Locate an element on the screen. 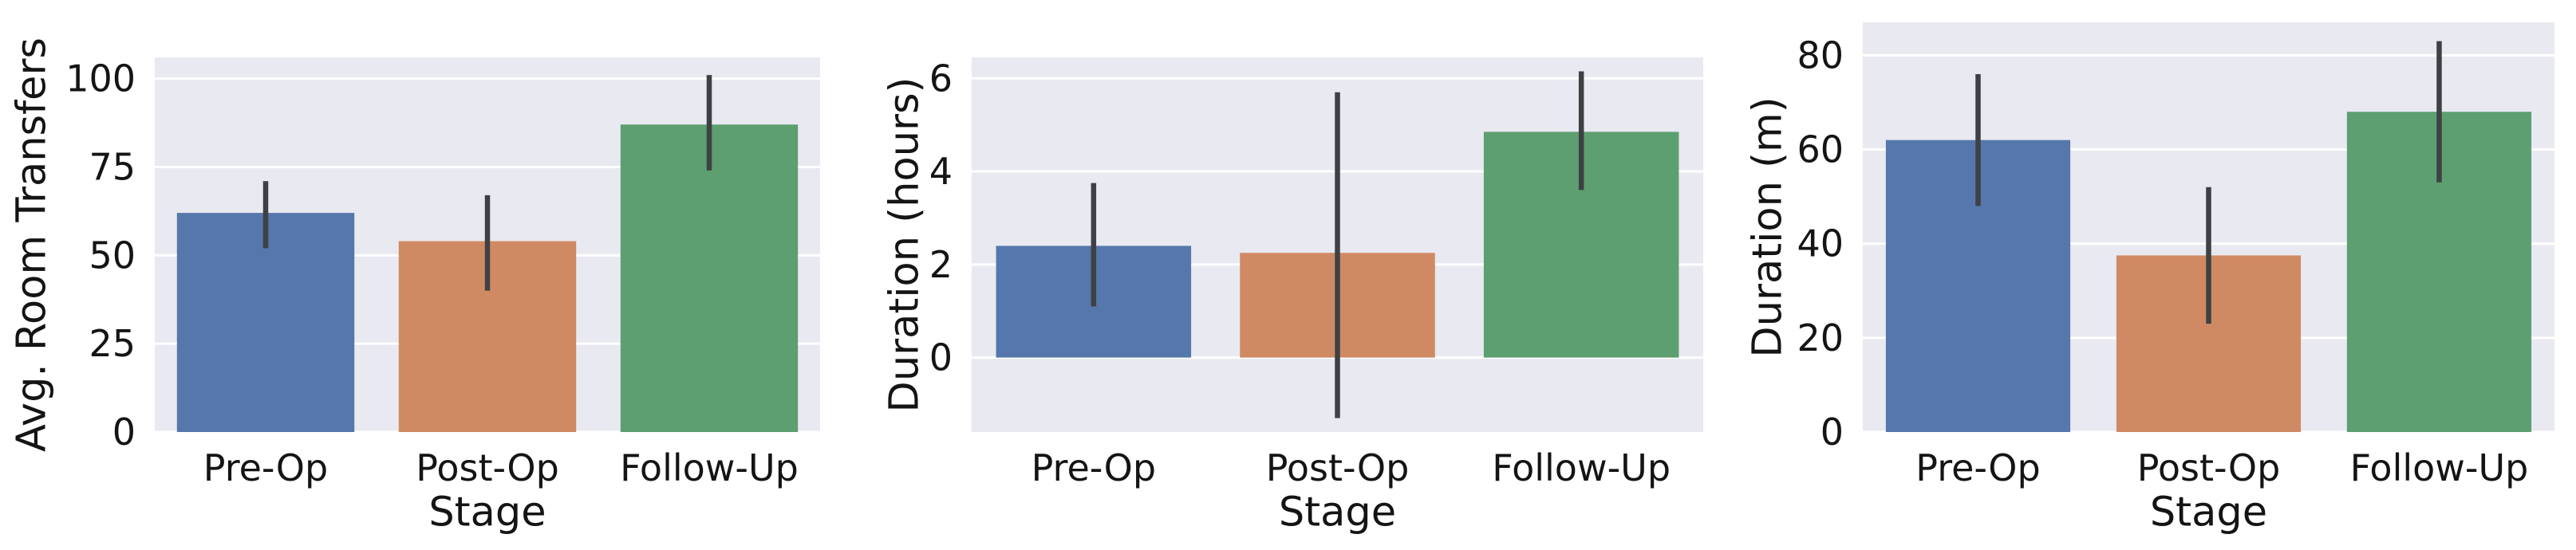  y-tick-label: 80 is located at coordinates (1820, 55).